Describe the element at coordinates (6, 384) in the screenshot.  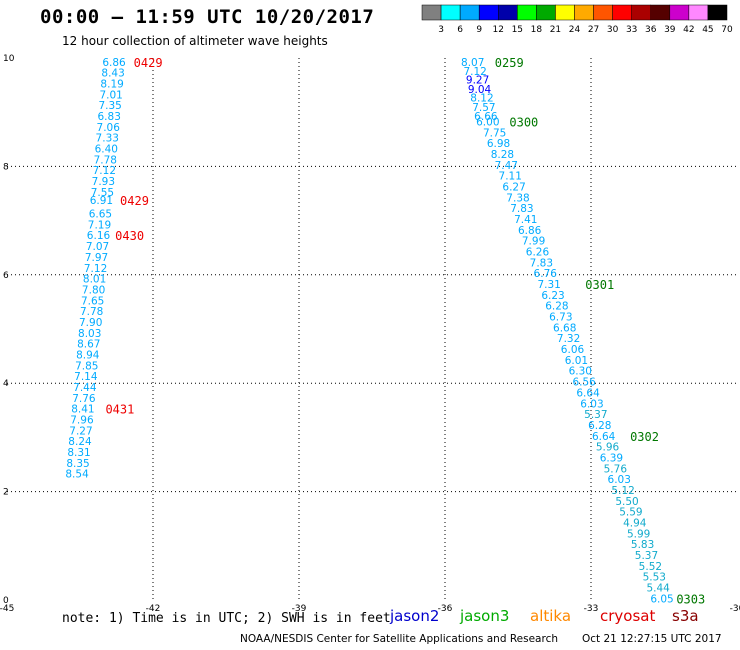
I see `y-tick-label: 4` at that location.